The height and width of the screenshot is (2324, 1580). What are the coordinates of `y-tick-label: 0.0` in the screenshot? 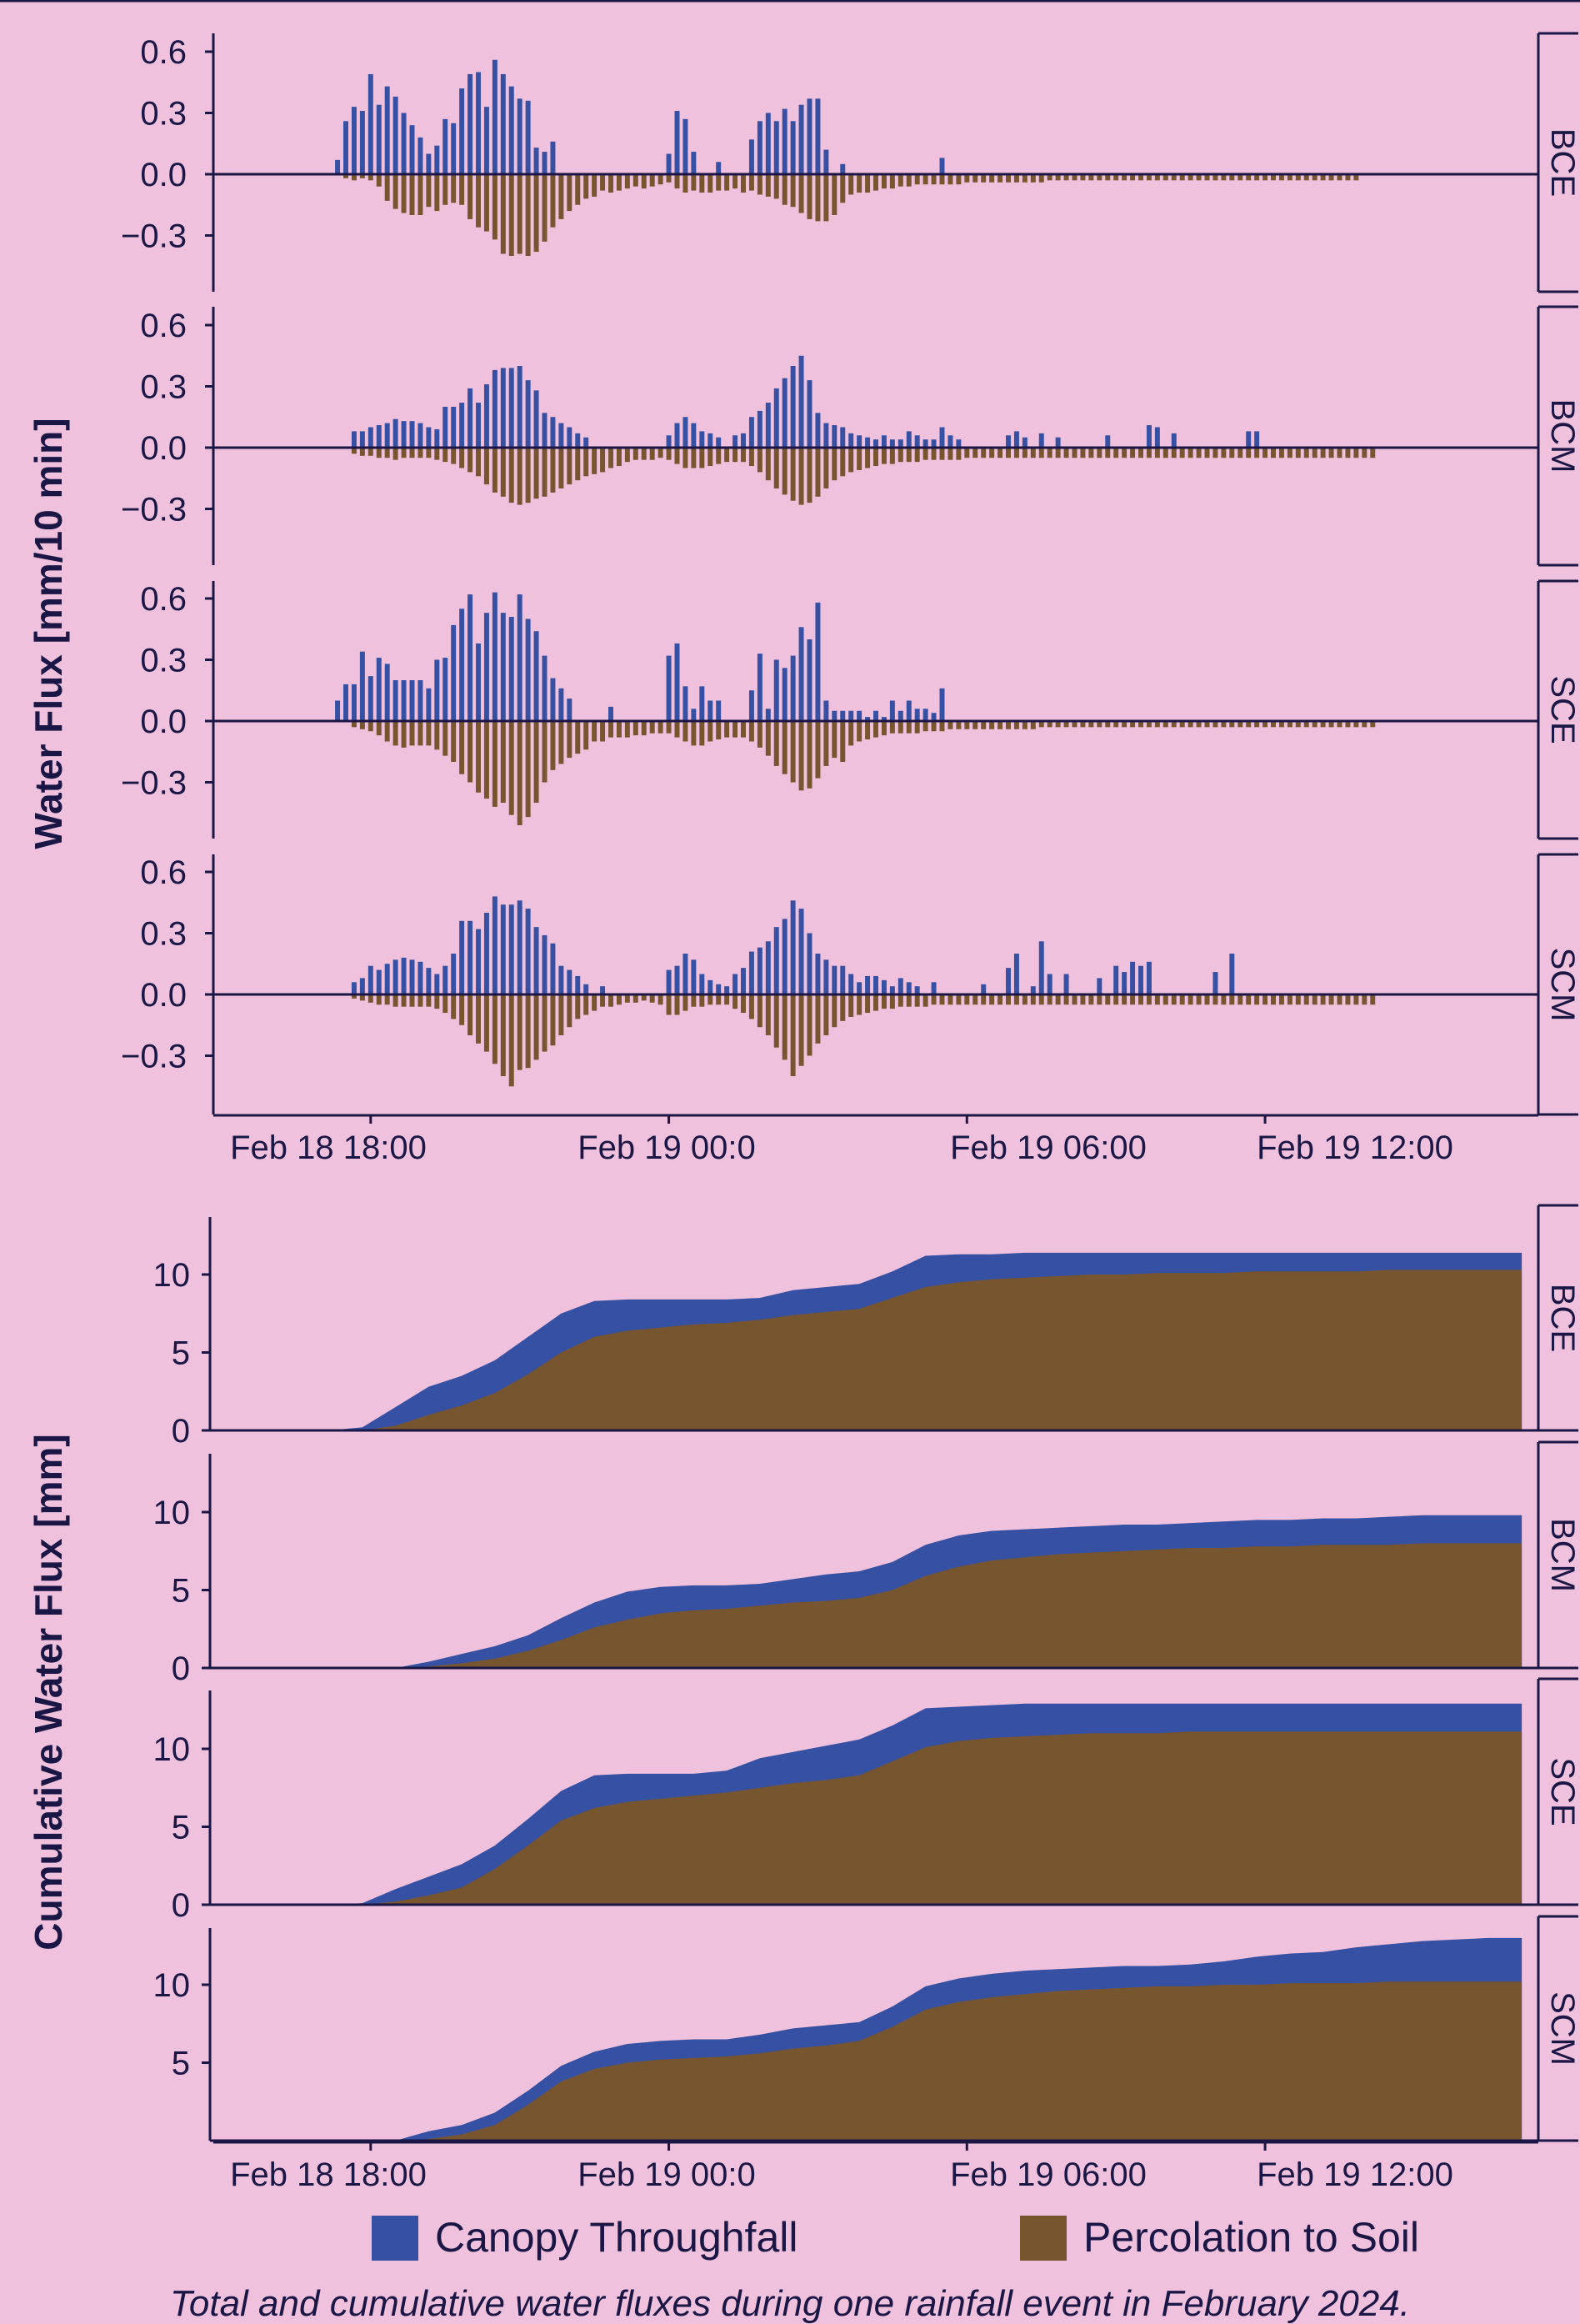 It's located at (163, 175).